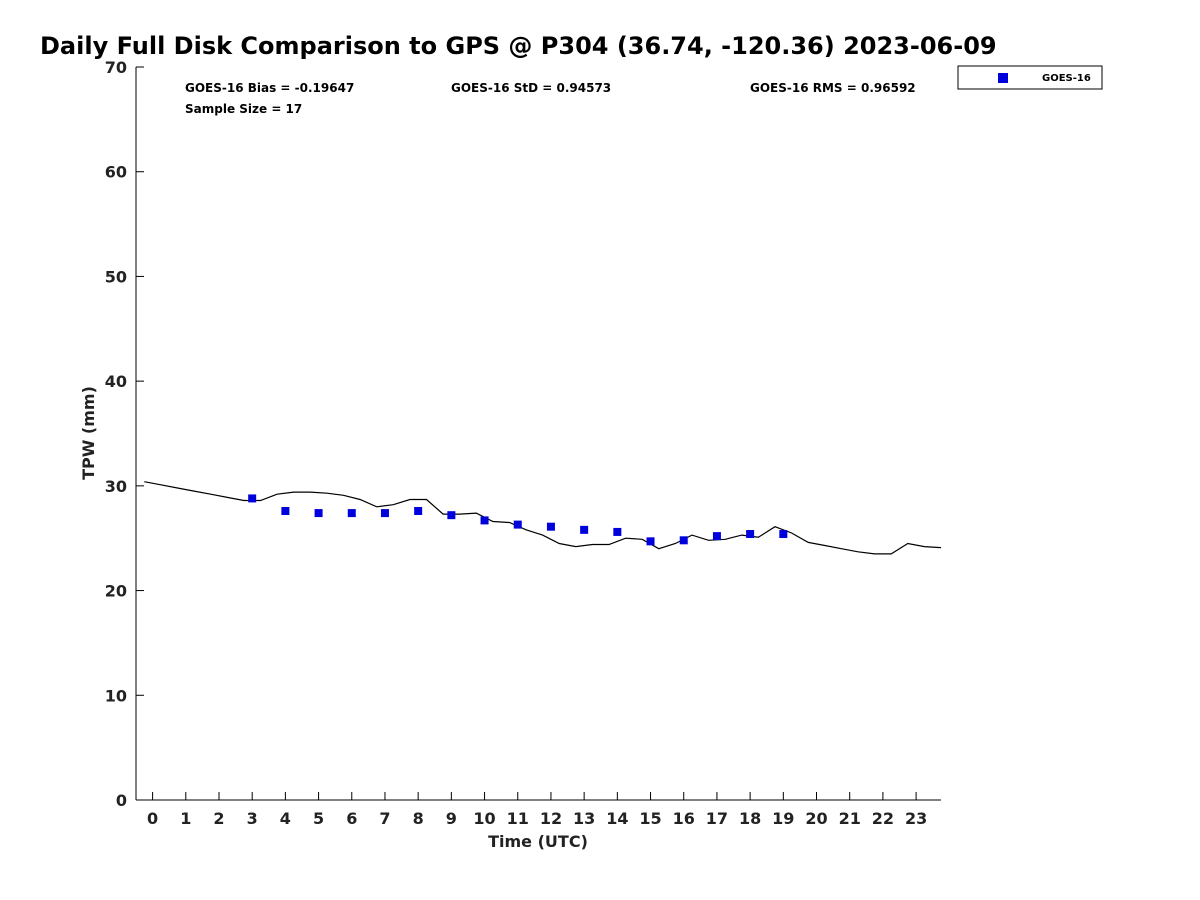 The image size is (1200, 900). I want to click on x-tick-label-20: 20, so click(816, 818).